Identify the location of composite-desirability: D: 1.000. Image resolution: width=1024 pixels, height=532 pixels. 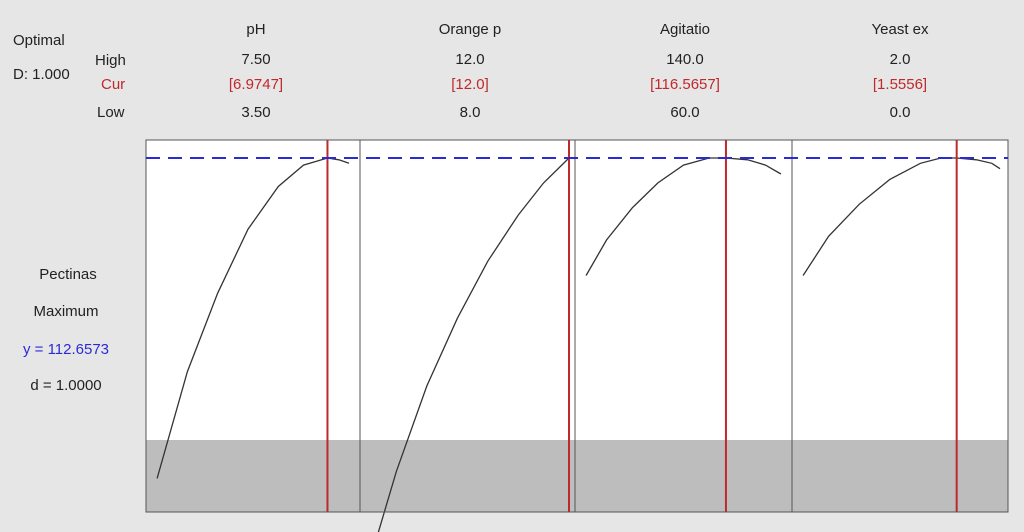
(41, 74).